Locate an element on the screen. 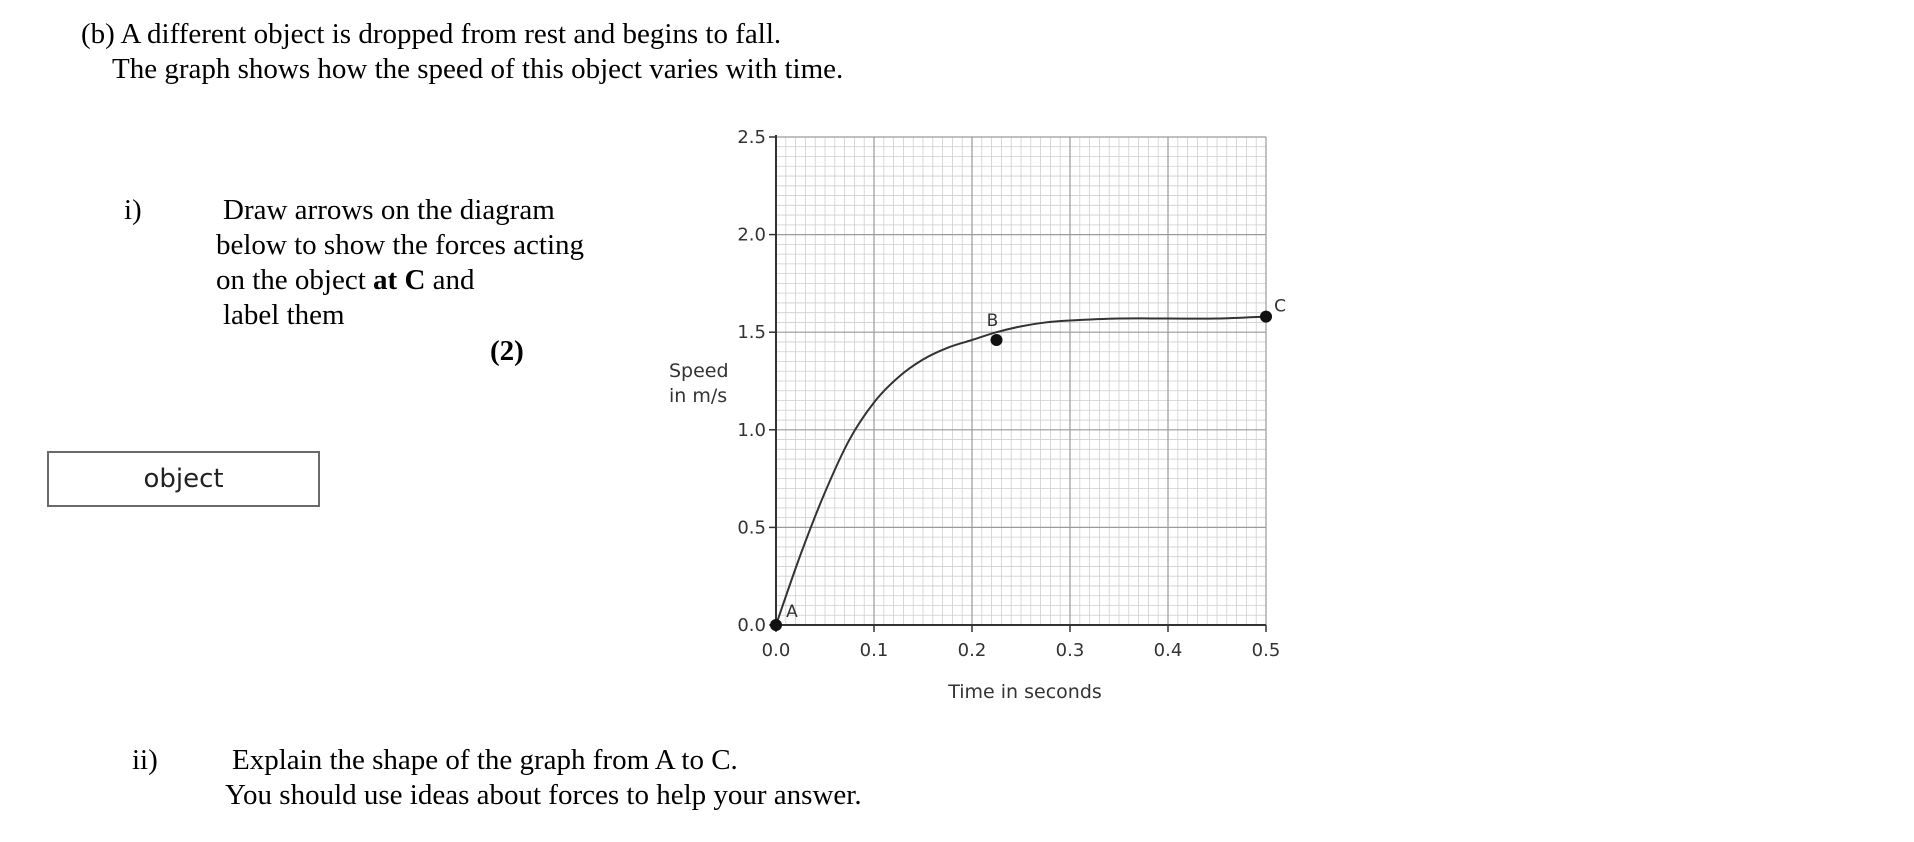 The height and width of the screenshot is (842, 1914). chart-points: A B C is located at coordinates (1028, 464).